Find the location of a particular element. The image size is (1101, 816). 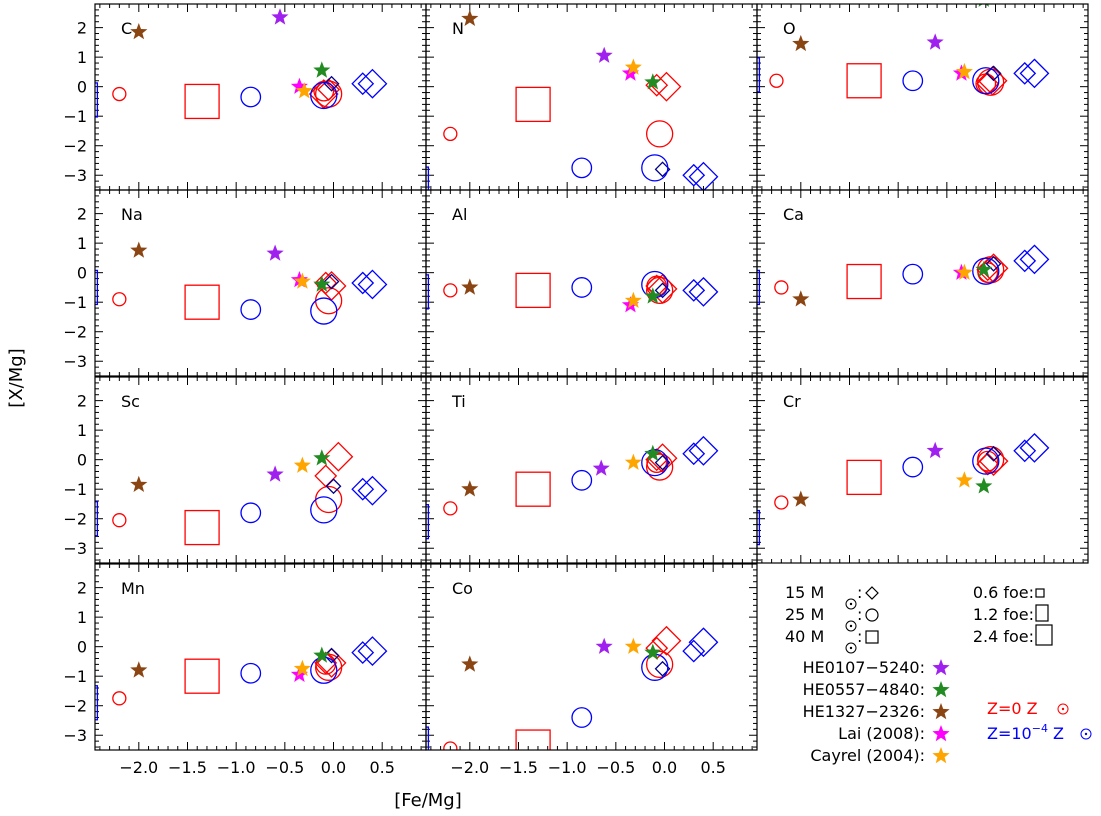

y-tick-label: −2 is located at coordinates (75, 706).